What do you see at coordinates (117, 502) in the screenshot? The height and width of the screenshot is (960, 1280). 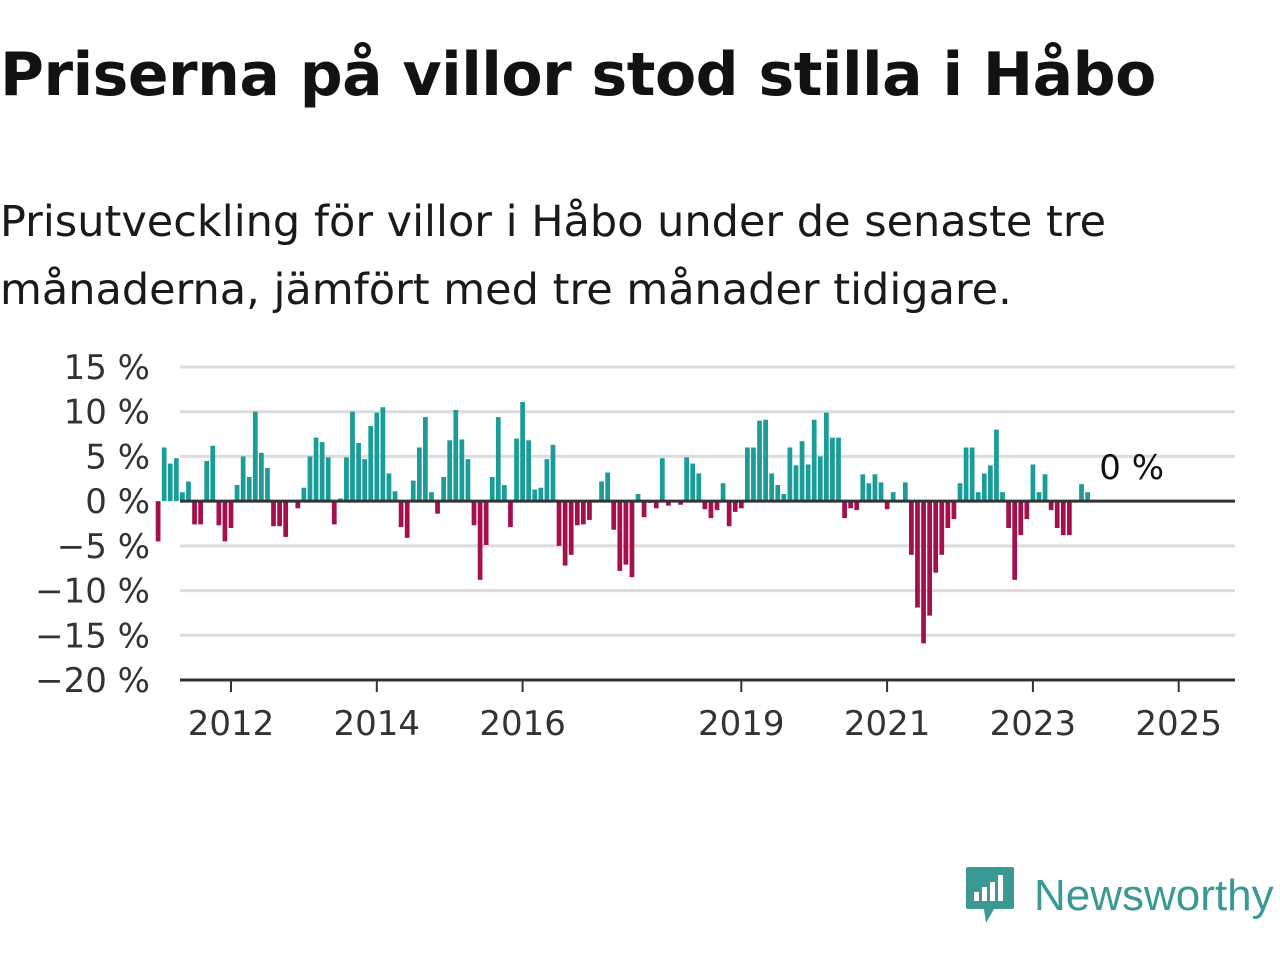 I see `y-tick-label: 0 %` at bounding box center [117, 502].